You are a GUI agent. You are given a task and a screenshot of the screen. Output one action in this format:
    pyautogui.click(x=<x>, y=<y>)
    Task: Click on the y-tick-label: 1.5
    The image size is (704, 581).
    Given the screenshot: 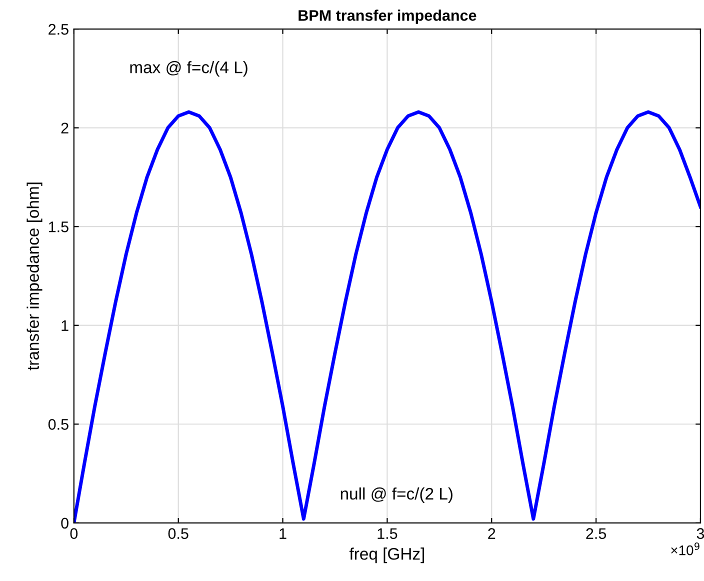 What is the action you would take?
    pyautogui.click(x=58, y=227)
    